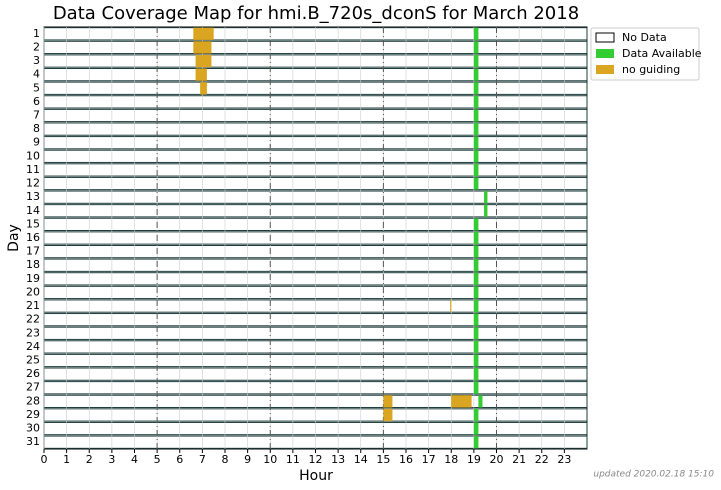 The image size is (721, 490). I want to click on legend-label: Data Available, so click(662, 53).